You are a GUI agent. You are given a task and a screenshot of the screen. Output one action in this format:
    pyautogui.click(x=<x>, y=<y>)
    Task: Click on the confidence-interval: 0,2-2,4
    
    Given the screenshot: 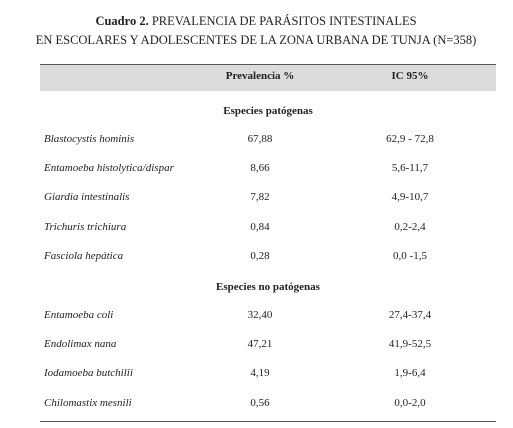 What is the action you would take?
    pyautogui.click(x=410, y=226)
    